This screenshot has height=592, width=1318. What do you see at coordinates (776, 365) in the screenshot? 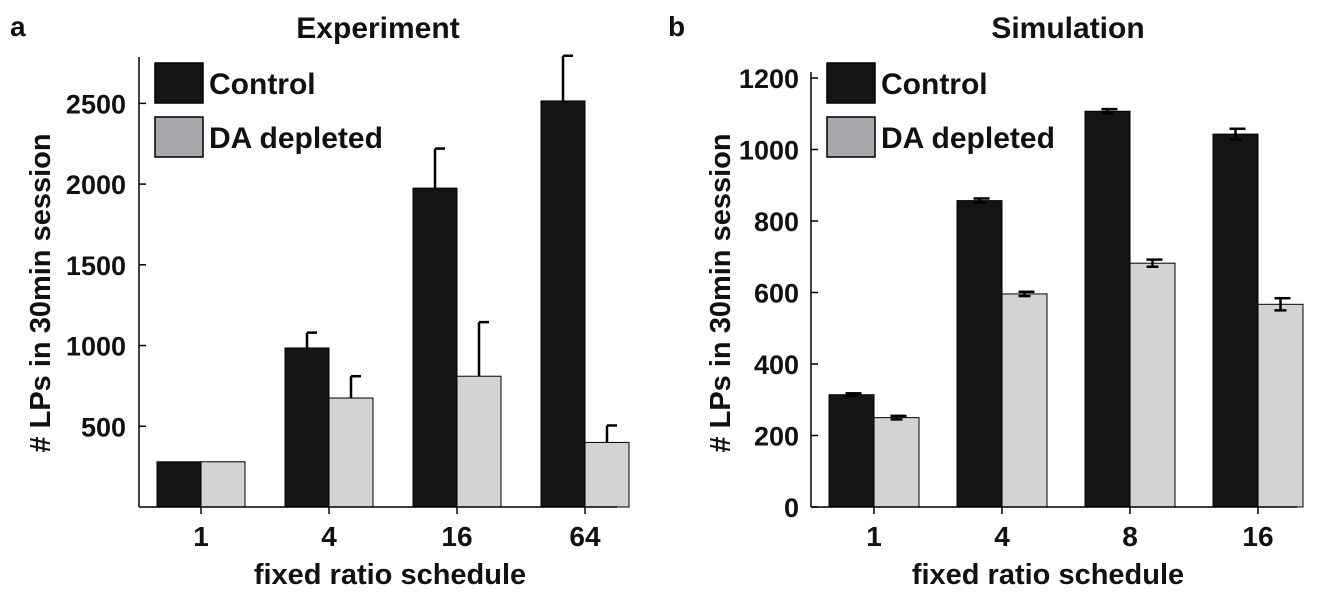
I see `y-tick-label-simulation-400: 400` at bounding box center [776, 365].